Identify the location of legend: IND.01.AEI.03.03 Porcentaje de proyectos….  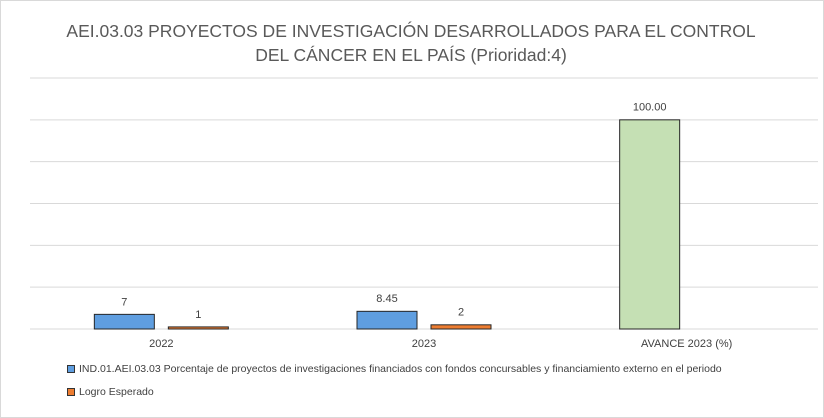
(432, 385).